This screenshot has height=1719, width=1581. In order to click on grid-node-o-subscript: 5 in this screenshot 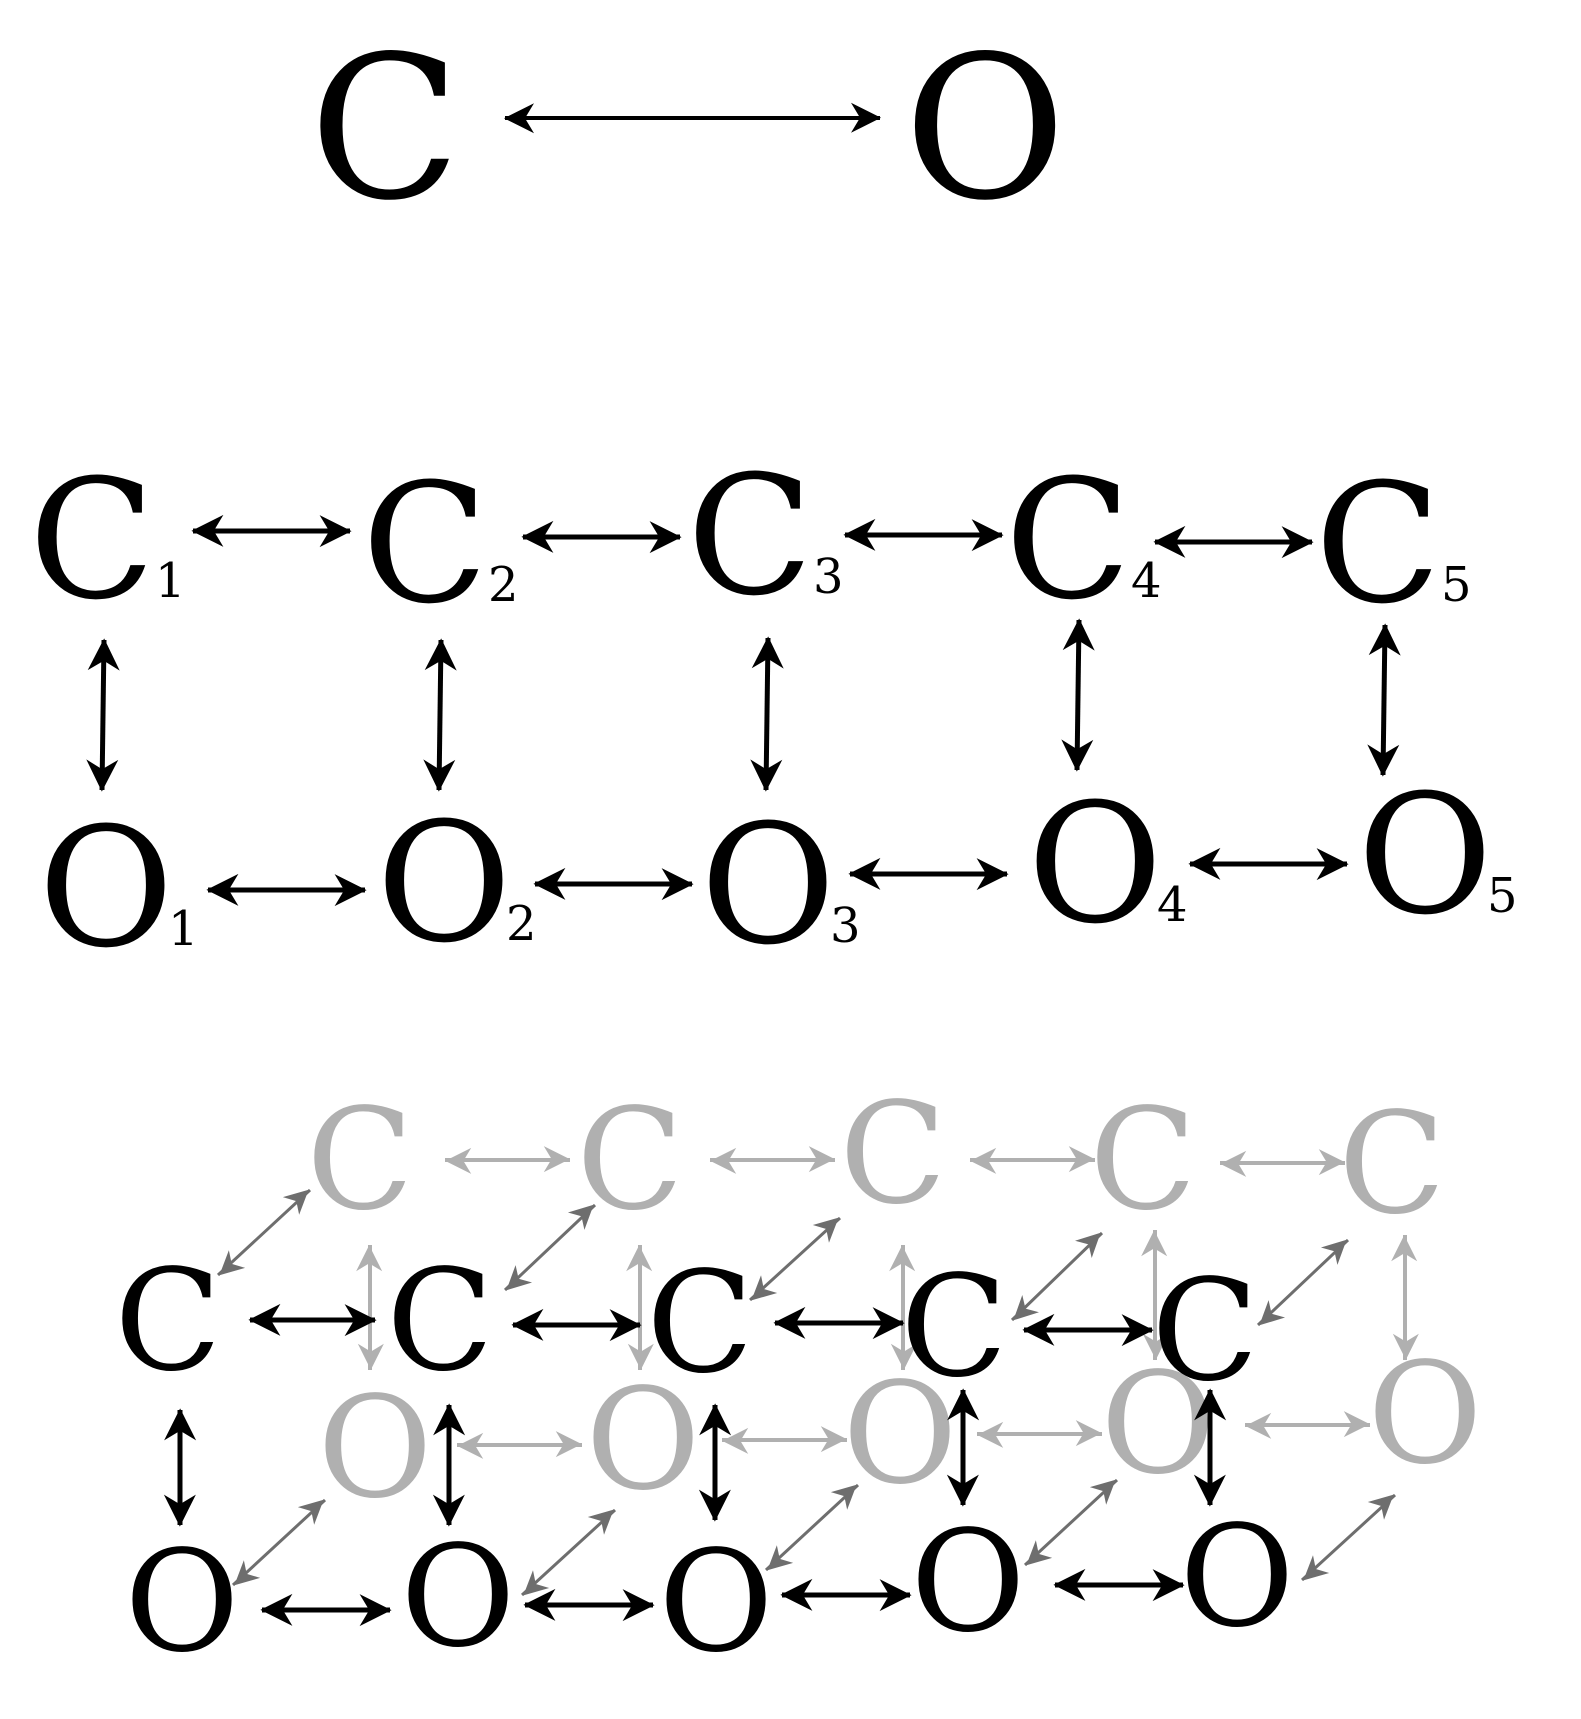, I will do `click(1502, 896)`.